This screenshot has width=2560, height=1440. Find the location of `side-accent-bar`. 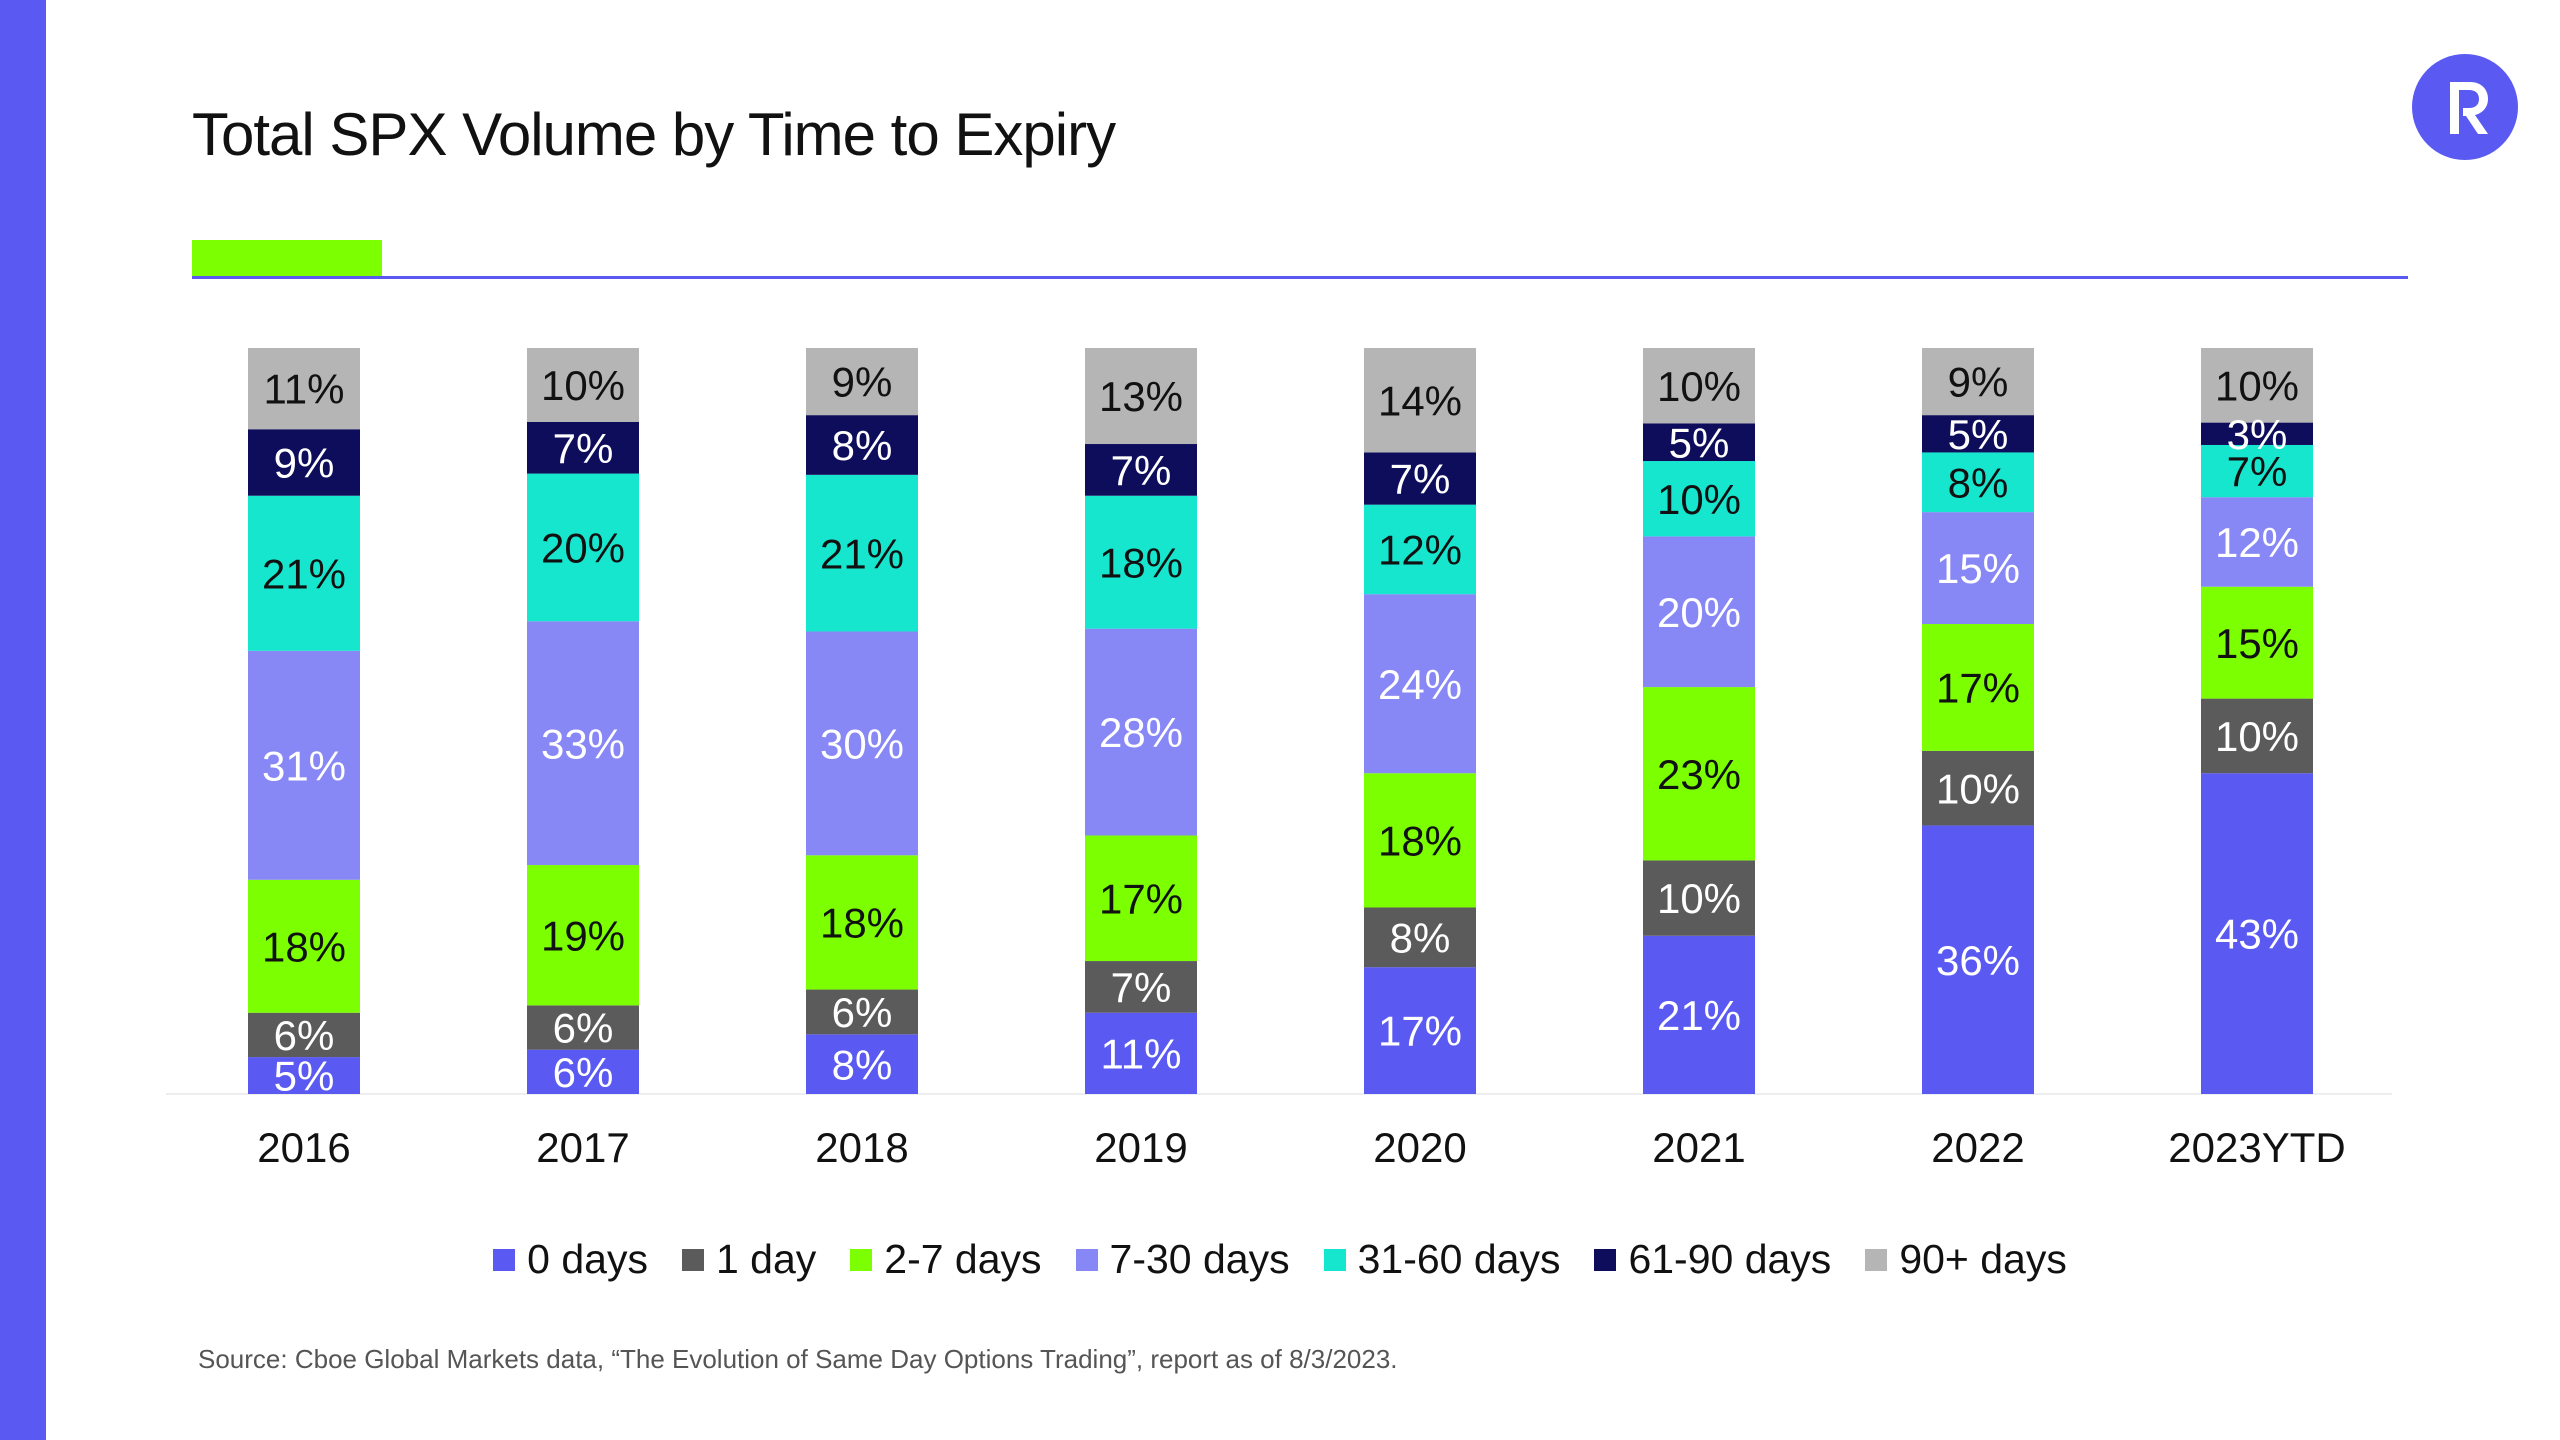

side-accent-bar is located at coordinates (23, 720).